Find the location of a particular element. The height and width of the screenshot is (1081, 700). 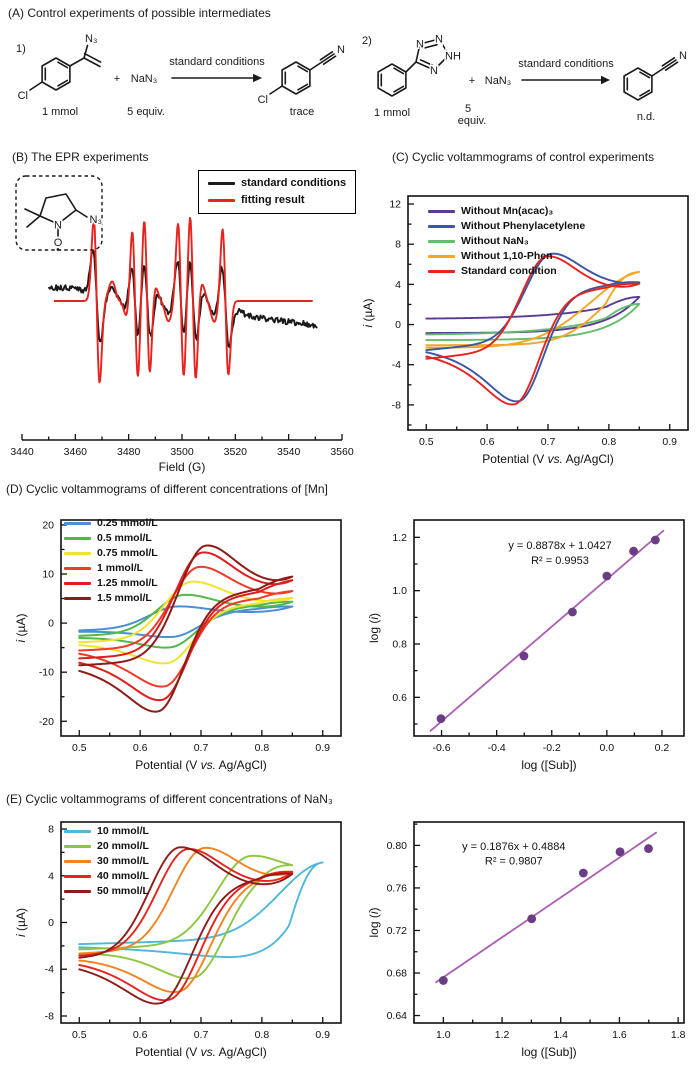

legend-item: 1.25 mmol/L is located at coordinates (111, 583).